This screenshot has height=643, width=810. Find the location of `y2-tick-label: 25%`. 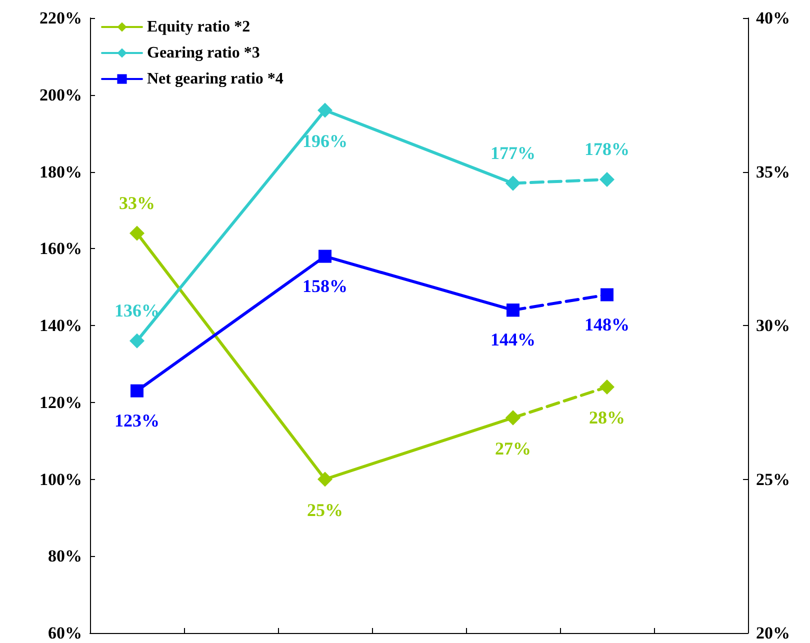

y2-tick-label: 25% is located at coordinates (773, 479).